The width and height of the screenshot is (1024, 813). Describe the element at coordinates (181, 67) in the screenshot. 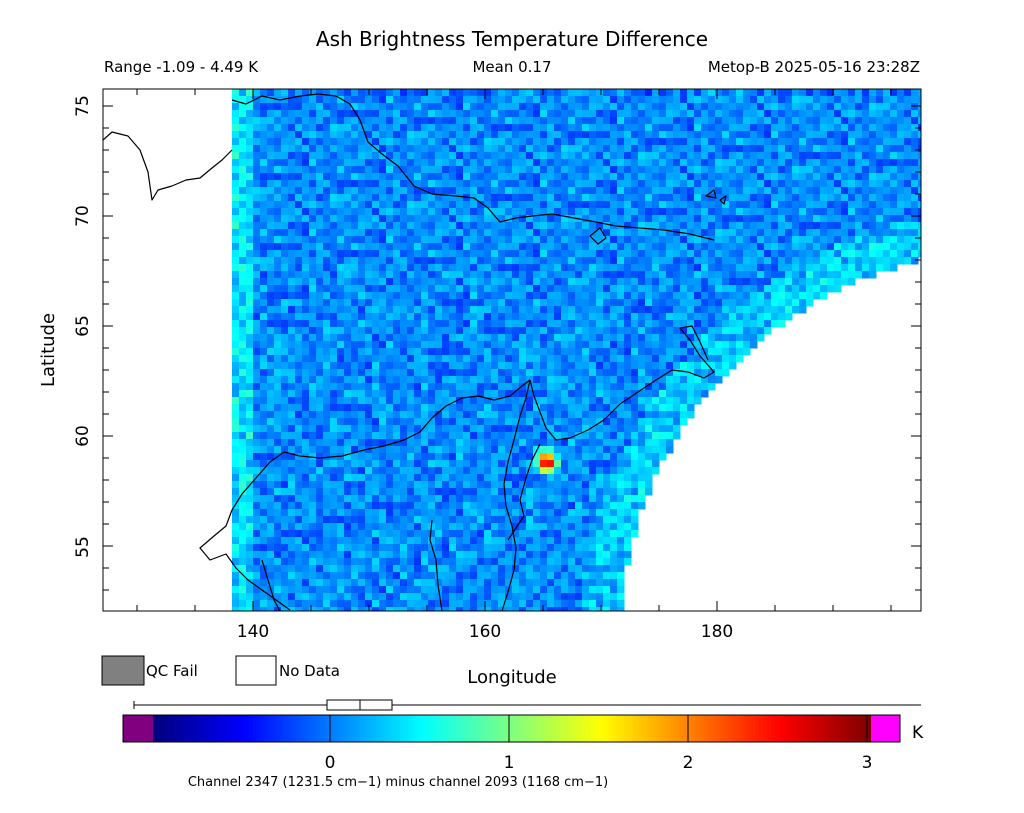

I see `range-label: Range -1.09 - 4.49 K` at that location.